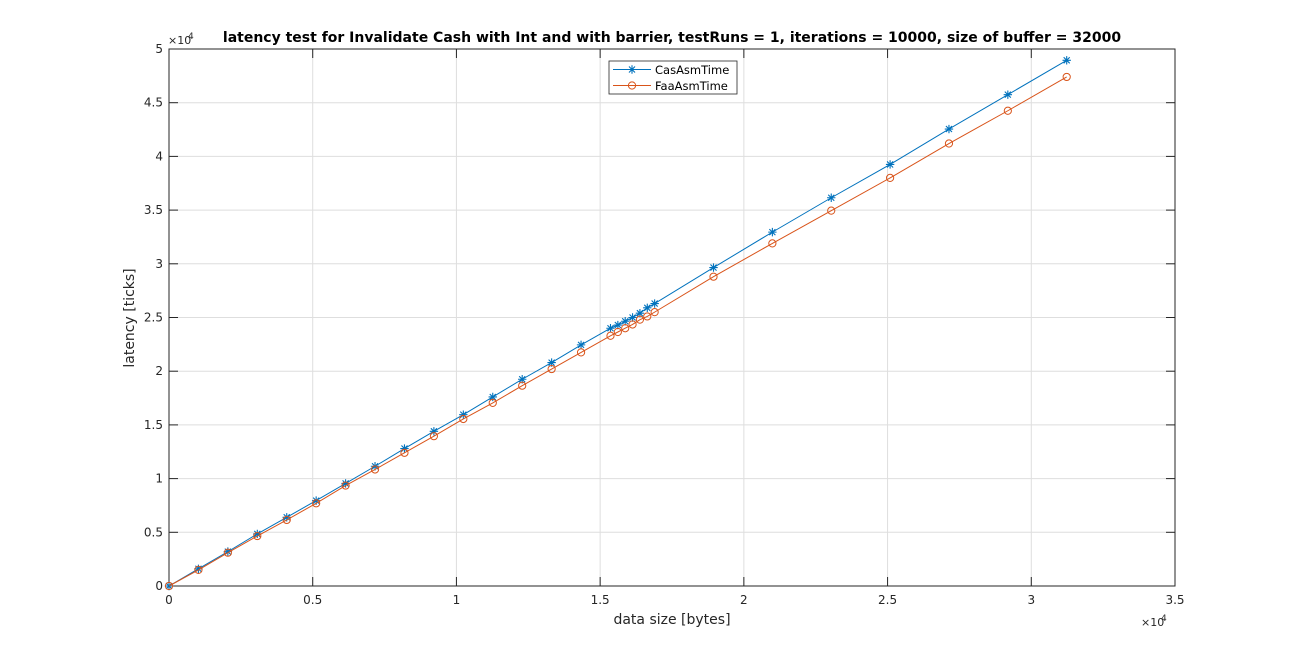 This screenshot has height=662, width=1299. What do you see at coordinates (671, 620) in the screenshot?
I see `x-axis-label: data size [bytes]` at bounding box center [671, 620].